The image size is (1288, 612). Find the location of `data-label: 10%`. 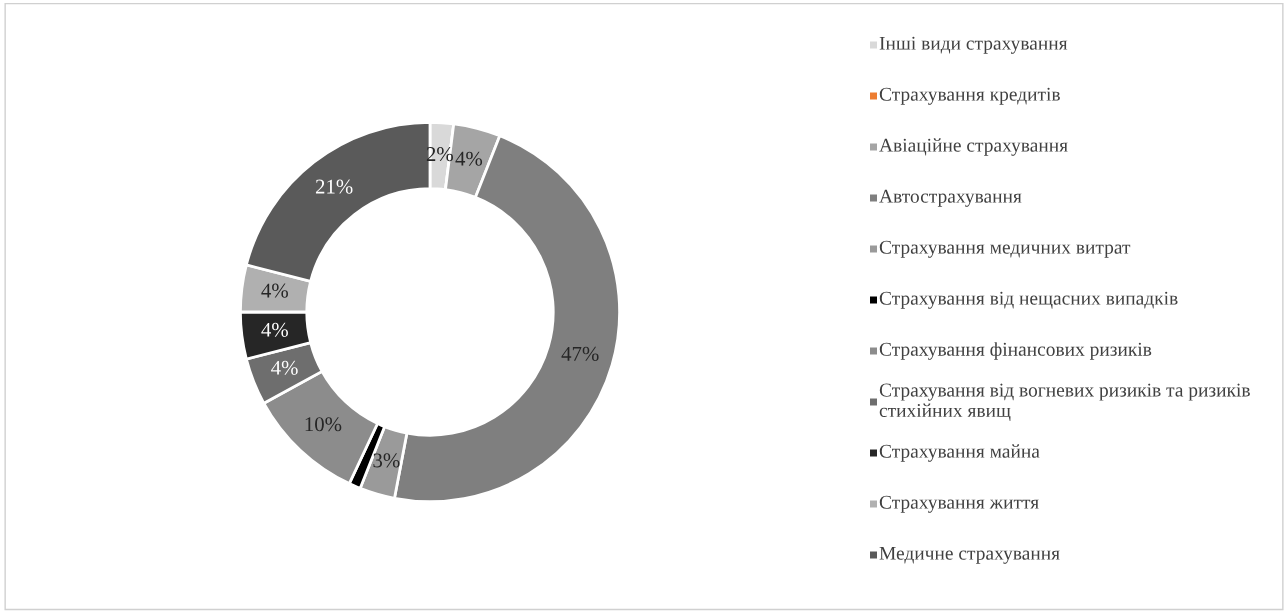

data-label: 10% is located at coordinates (323, 424).